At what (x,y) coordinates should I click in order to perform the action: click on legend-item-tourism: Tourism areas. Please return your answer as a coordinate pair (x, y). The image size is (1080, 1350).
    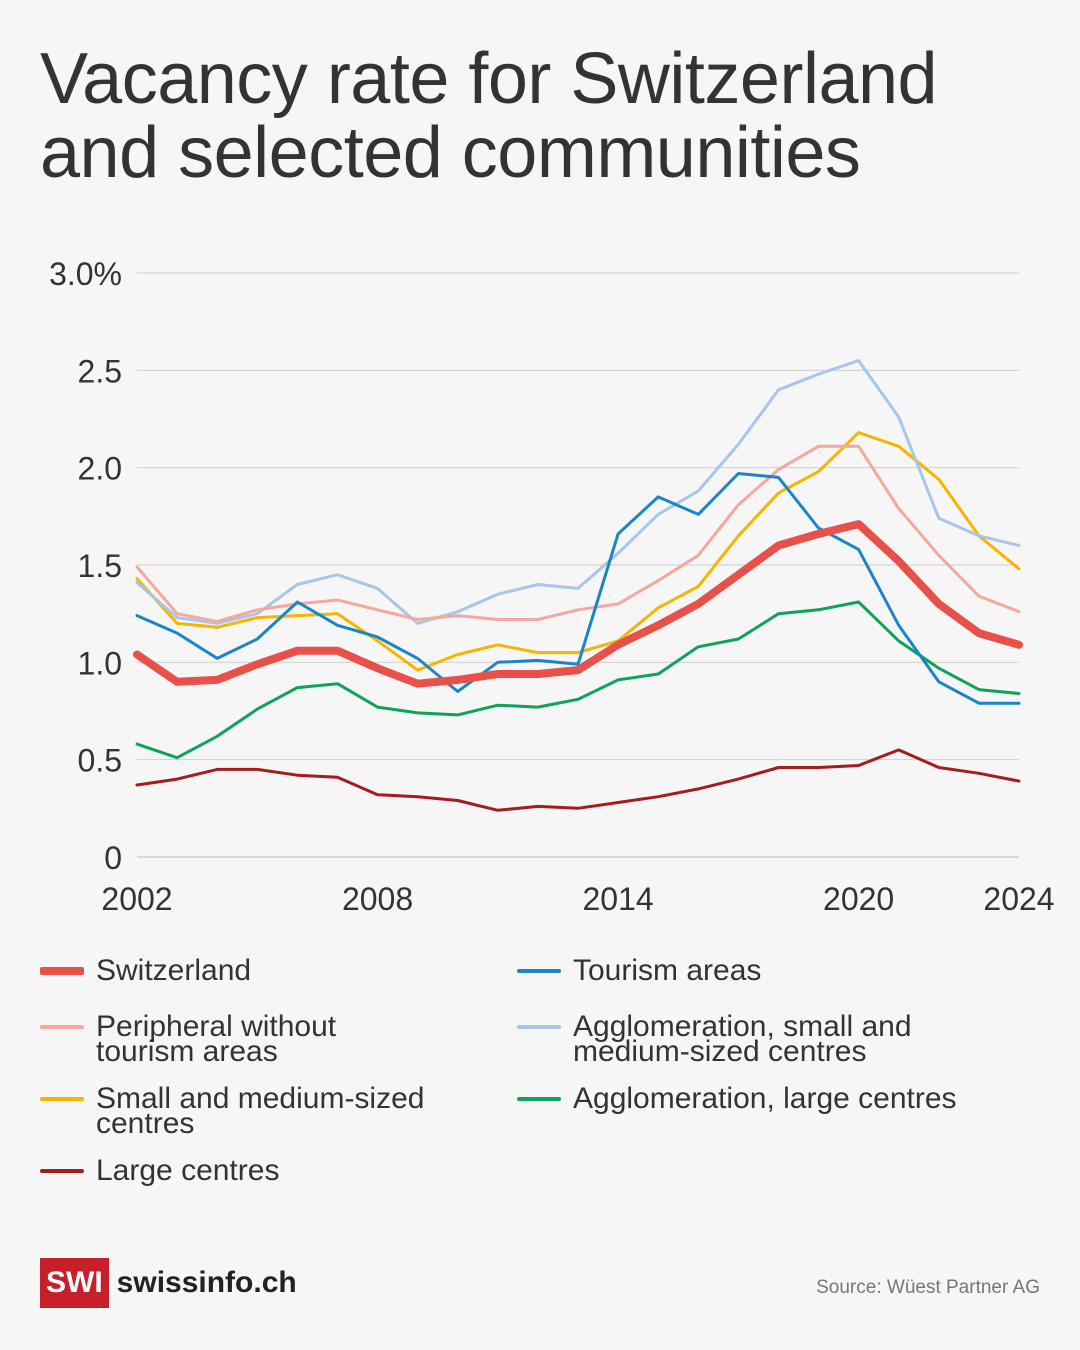
    Looking at the image, I should click on (737, 970).